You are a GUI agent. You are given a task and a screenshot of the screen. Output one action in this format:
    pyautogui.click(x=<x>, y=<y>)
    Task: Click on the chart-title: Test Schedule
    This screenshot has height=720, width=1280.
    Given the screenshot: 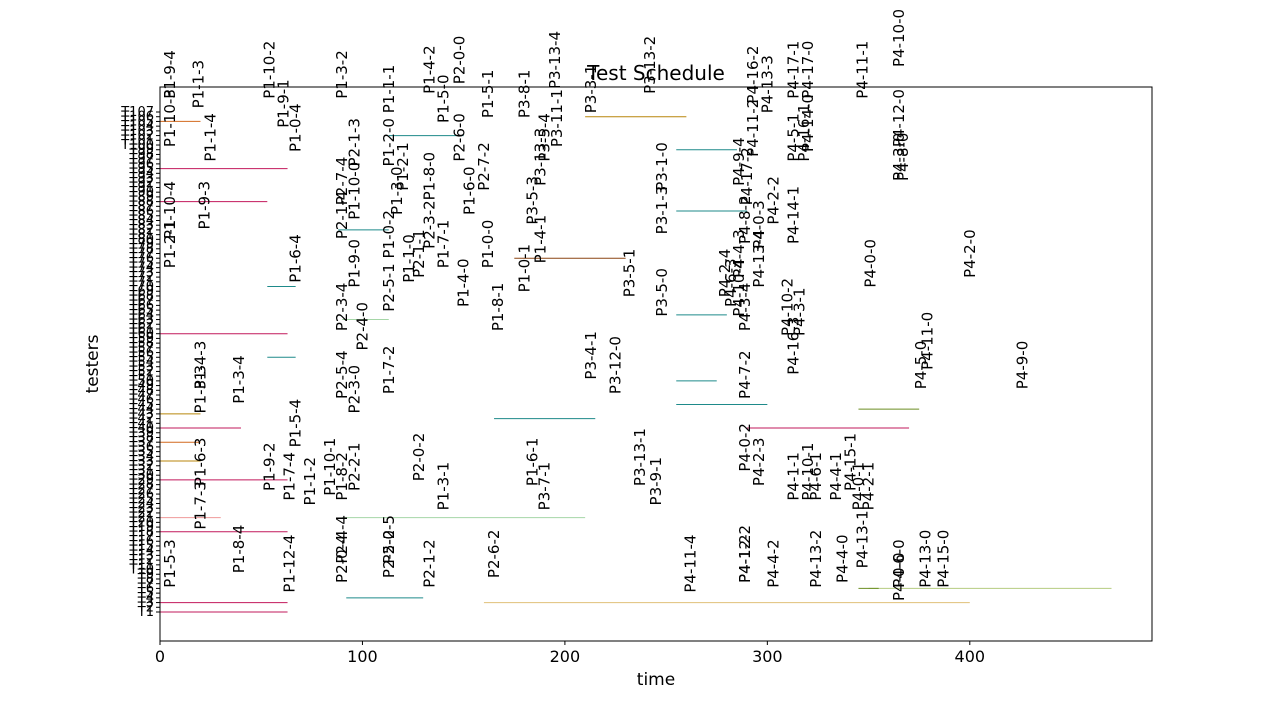 What is the action you would take?
    pyautogui.click(x=655, y=73)
    